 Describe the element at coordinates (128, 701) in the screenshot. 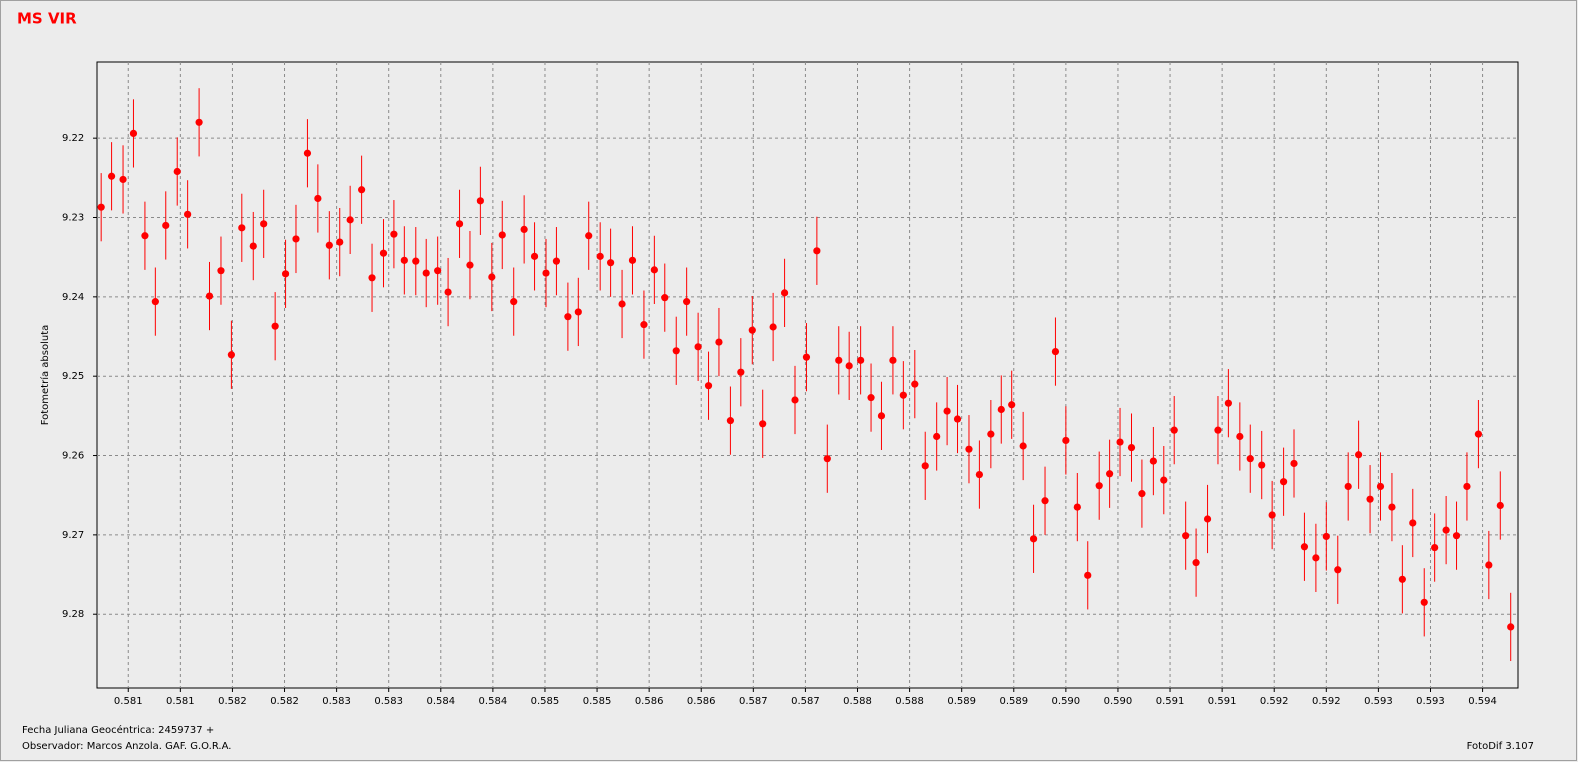

I see `x-tick-label: 0.581` at that location.